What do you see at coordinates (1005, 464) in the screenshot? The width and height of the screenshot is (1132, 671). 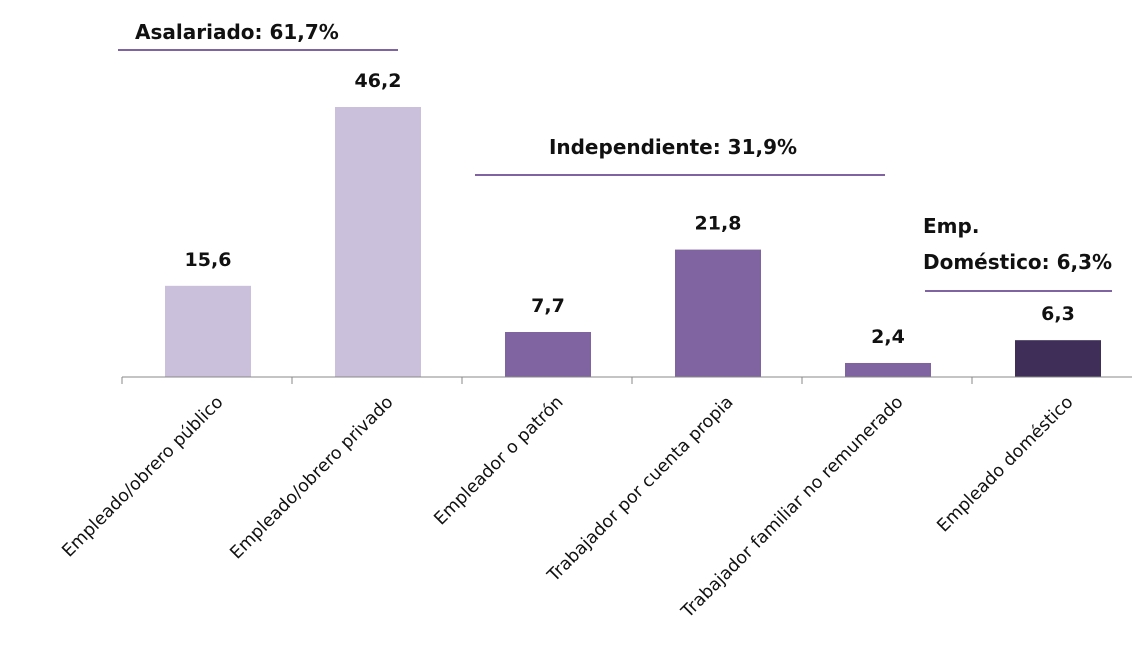 I see `tick-label-empleado-domestico: Empleado doméstico` at bounding box center [1005, 464].